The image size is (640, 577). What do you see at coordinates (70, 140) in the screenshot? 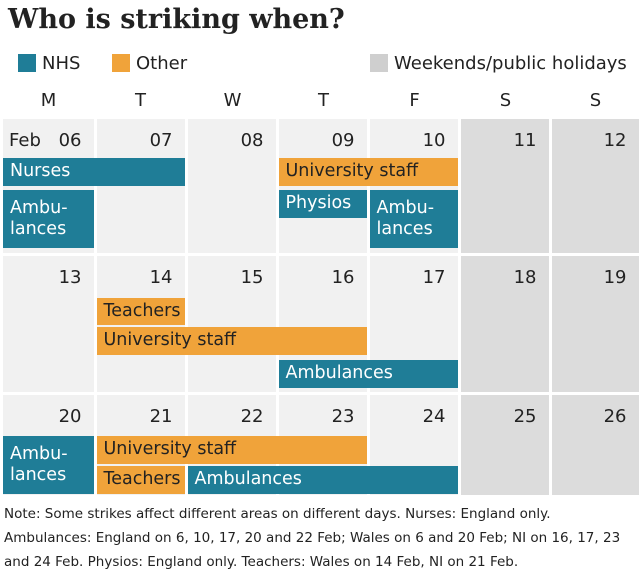
I see `date-label: 06` at bounding box center [70, 140].